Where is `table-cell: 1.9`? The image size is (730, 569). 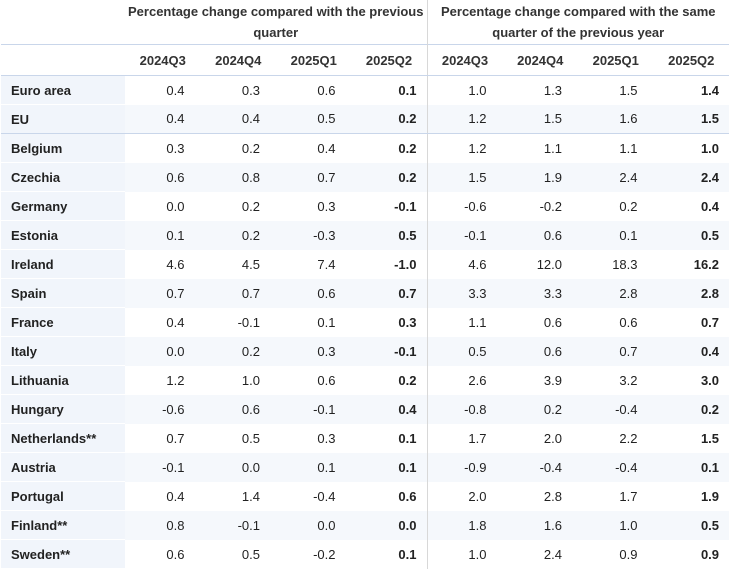
table-cell: 1.9 is located at coordinates (540, 177).